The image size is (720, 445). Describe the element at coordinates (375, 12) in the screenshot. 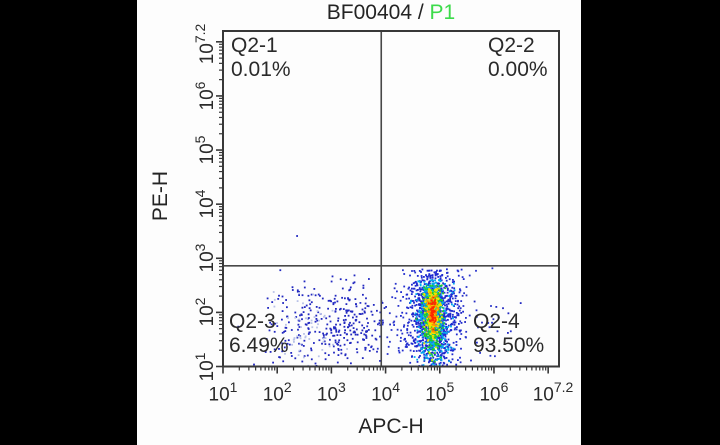

I see `sample-id: BF00404 /` at that location.